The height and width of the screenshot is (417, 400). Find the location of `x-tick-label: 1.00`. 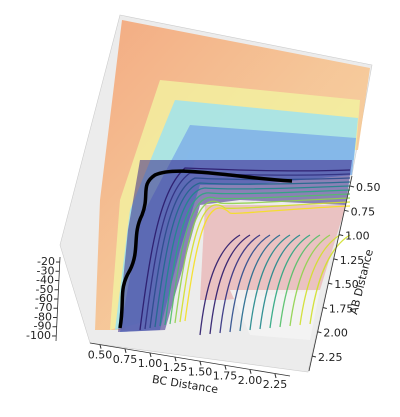

x-tick-label: 1.00 is located at coordinates (150, 363).